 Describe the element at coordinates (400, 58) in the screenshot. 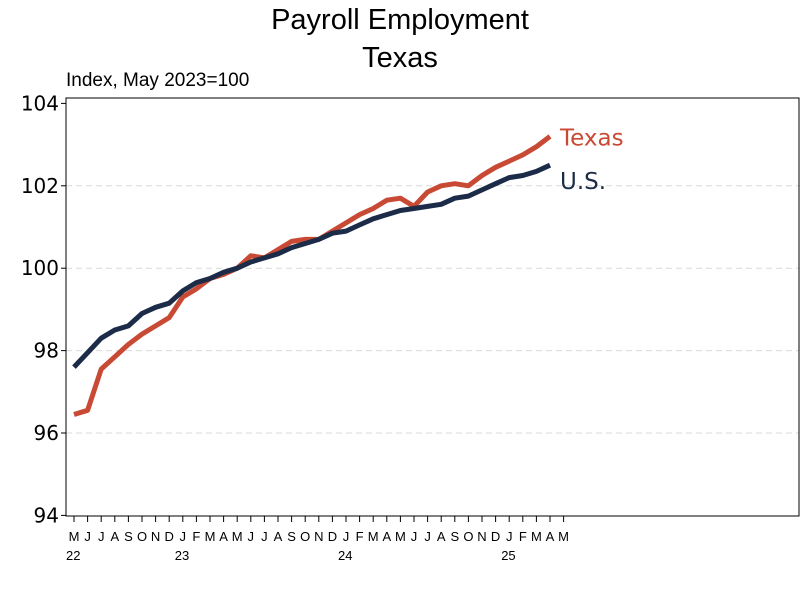

I see `chart-subtitle: Texas` at that location.